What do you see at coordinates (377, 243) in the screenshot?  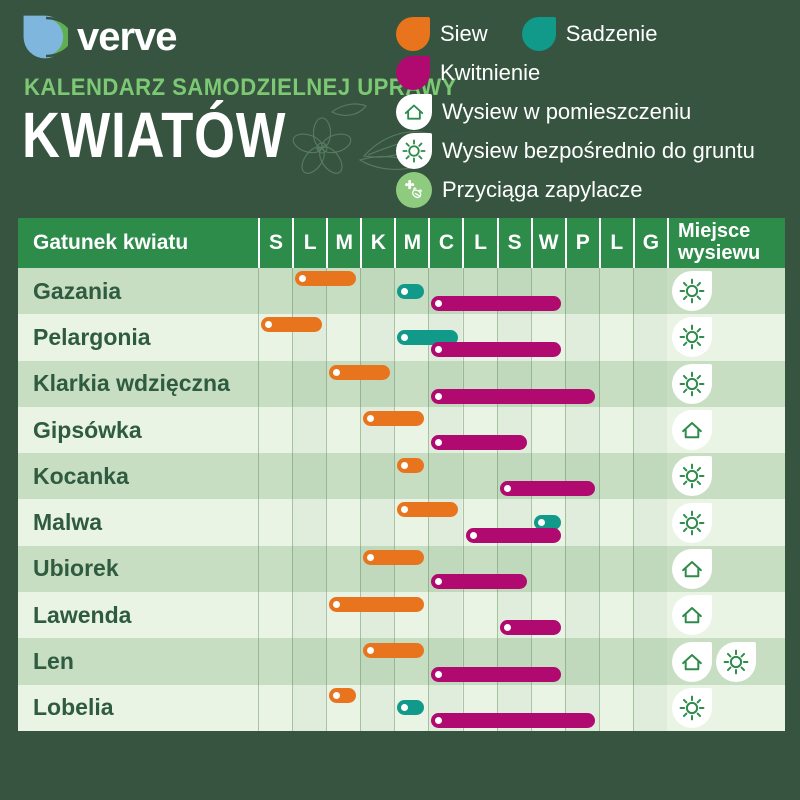 I see `month-header-cell: K` at bounding box center [377, 243].